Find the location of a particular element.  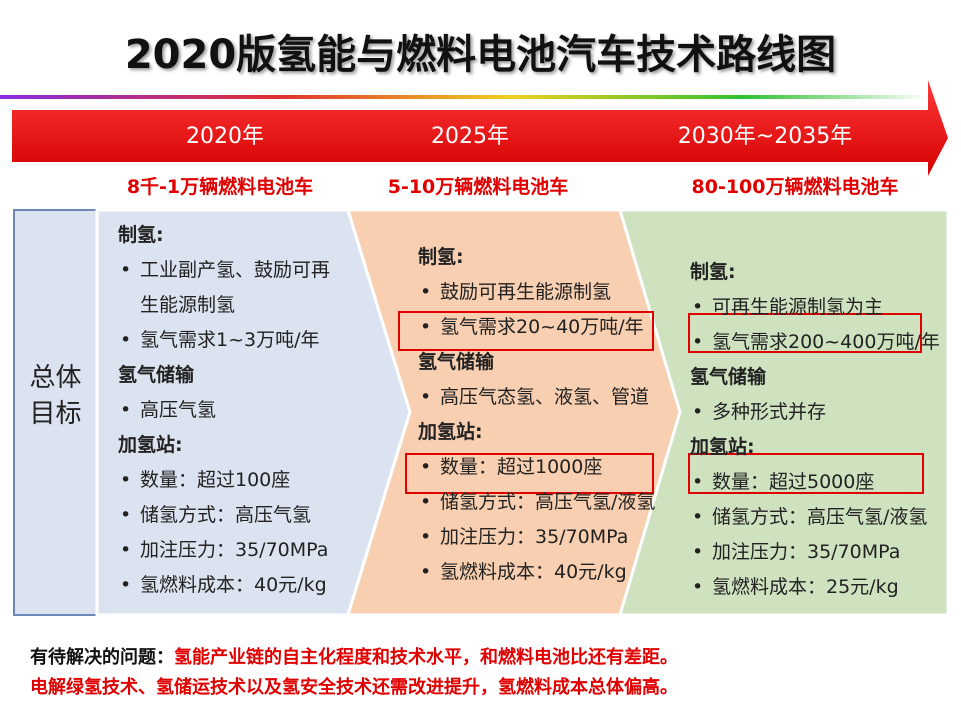

problem-line: 有待解决的问题：氢能产业链的自主化程度和技术水平，和燃料电池比还有差距。 is located at coordinates (354, 656).